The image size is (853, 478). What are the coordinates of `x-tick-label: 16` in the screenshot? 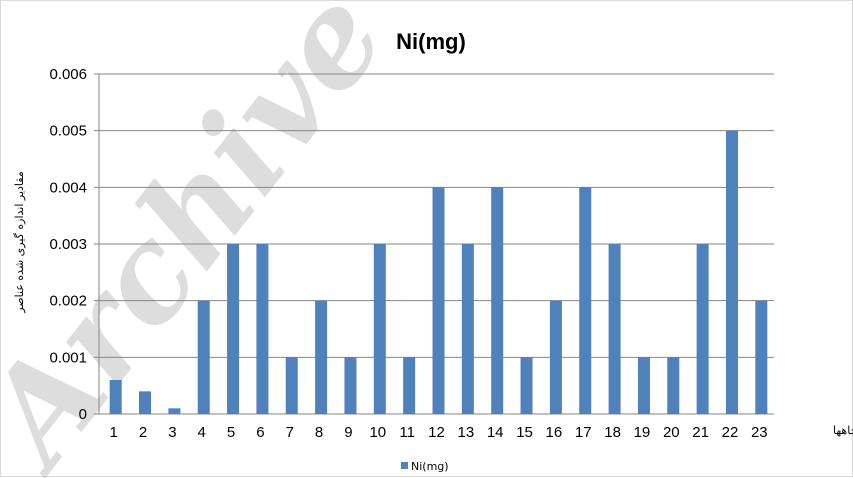 It's located at (554, 432).